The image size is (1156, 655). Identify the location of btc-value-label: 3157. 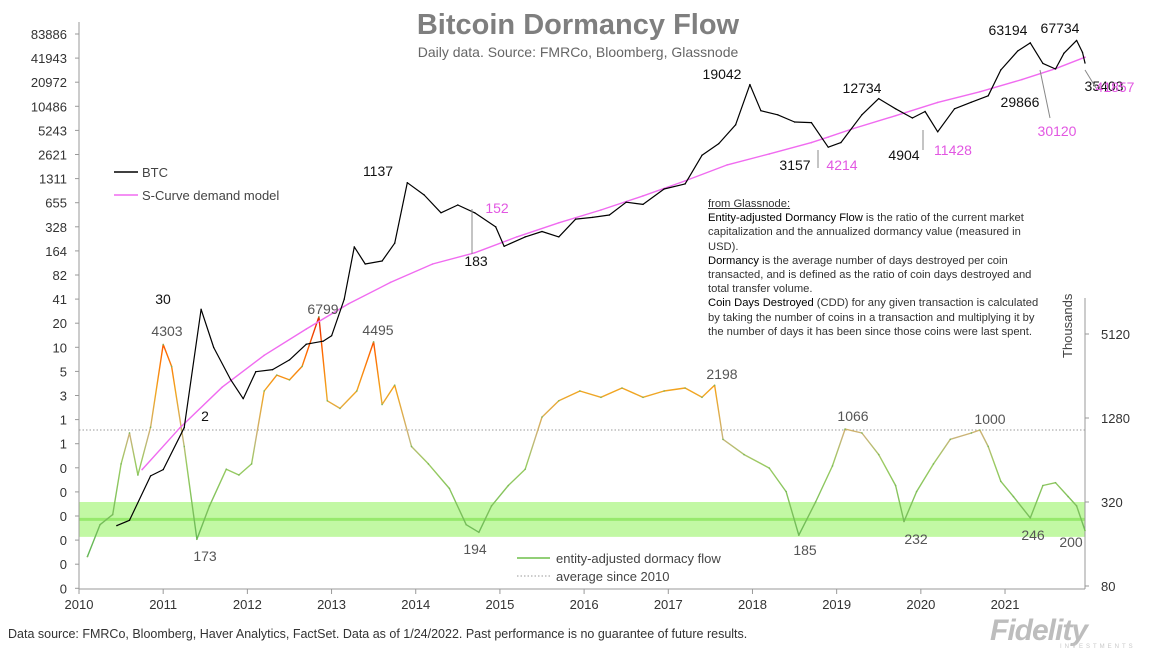
(794, 165).